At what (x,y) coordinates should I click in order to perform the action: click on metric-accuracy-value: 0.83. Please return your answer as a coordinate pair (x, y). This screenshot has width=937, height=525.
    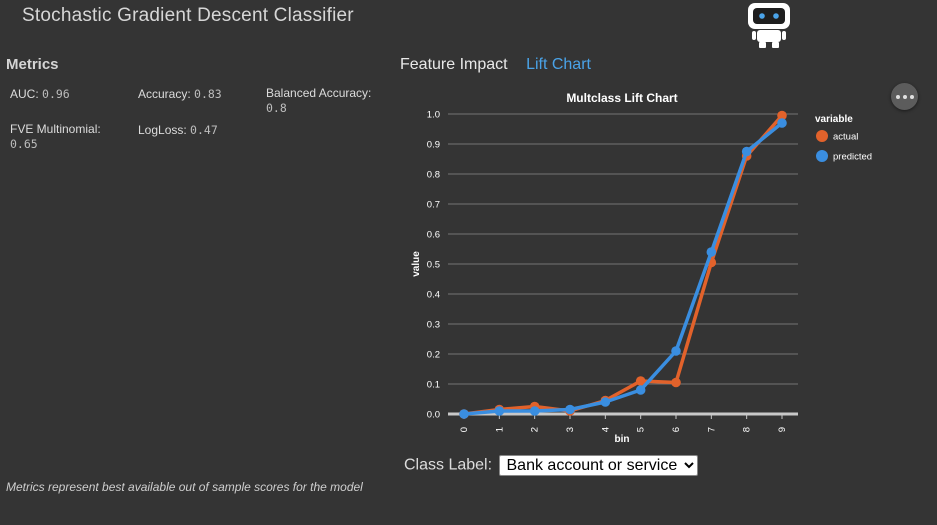
    Looking at the image, I should click on (208, 94).